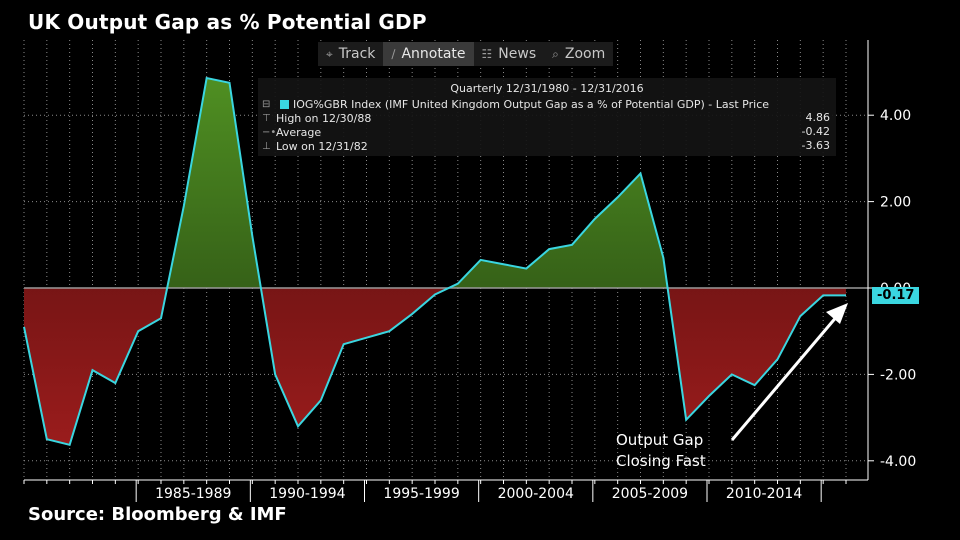 The height and width of the screenshot is (540, 960). Describe the element at coordinates (837, 313) in the screenshot. I see `annotation-arrow-head` at that location.